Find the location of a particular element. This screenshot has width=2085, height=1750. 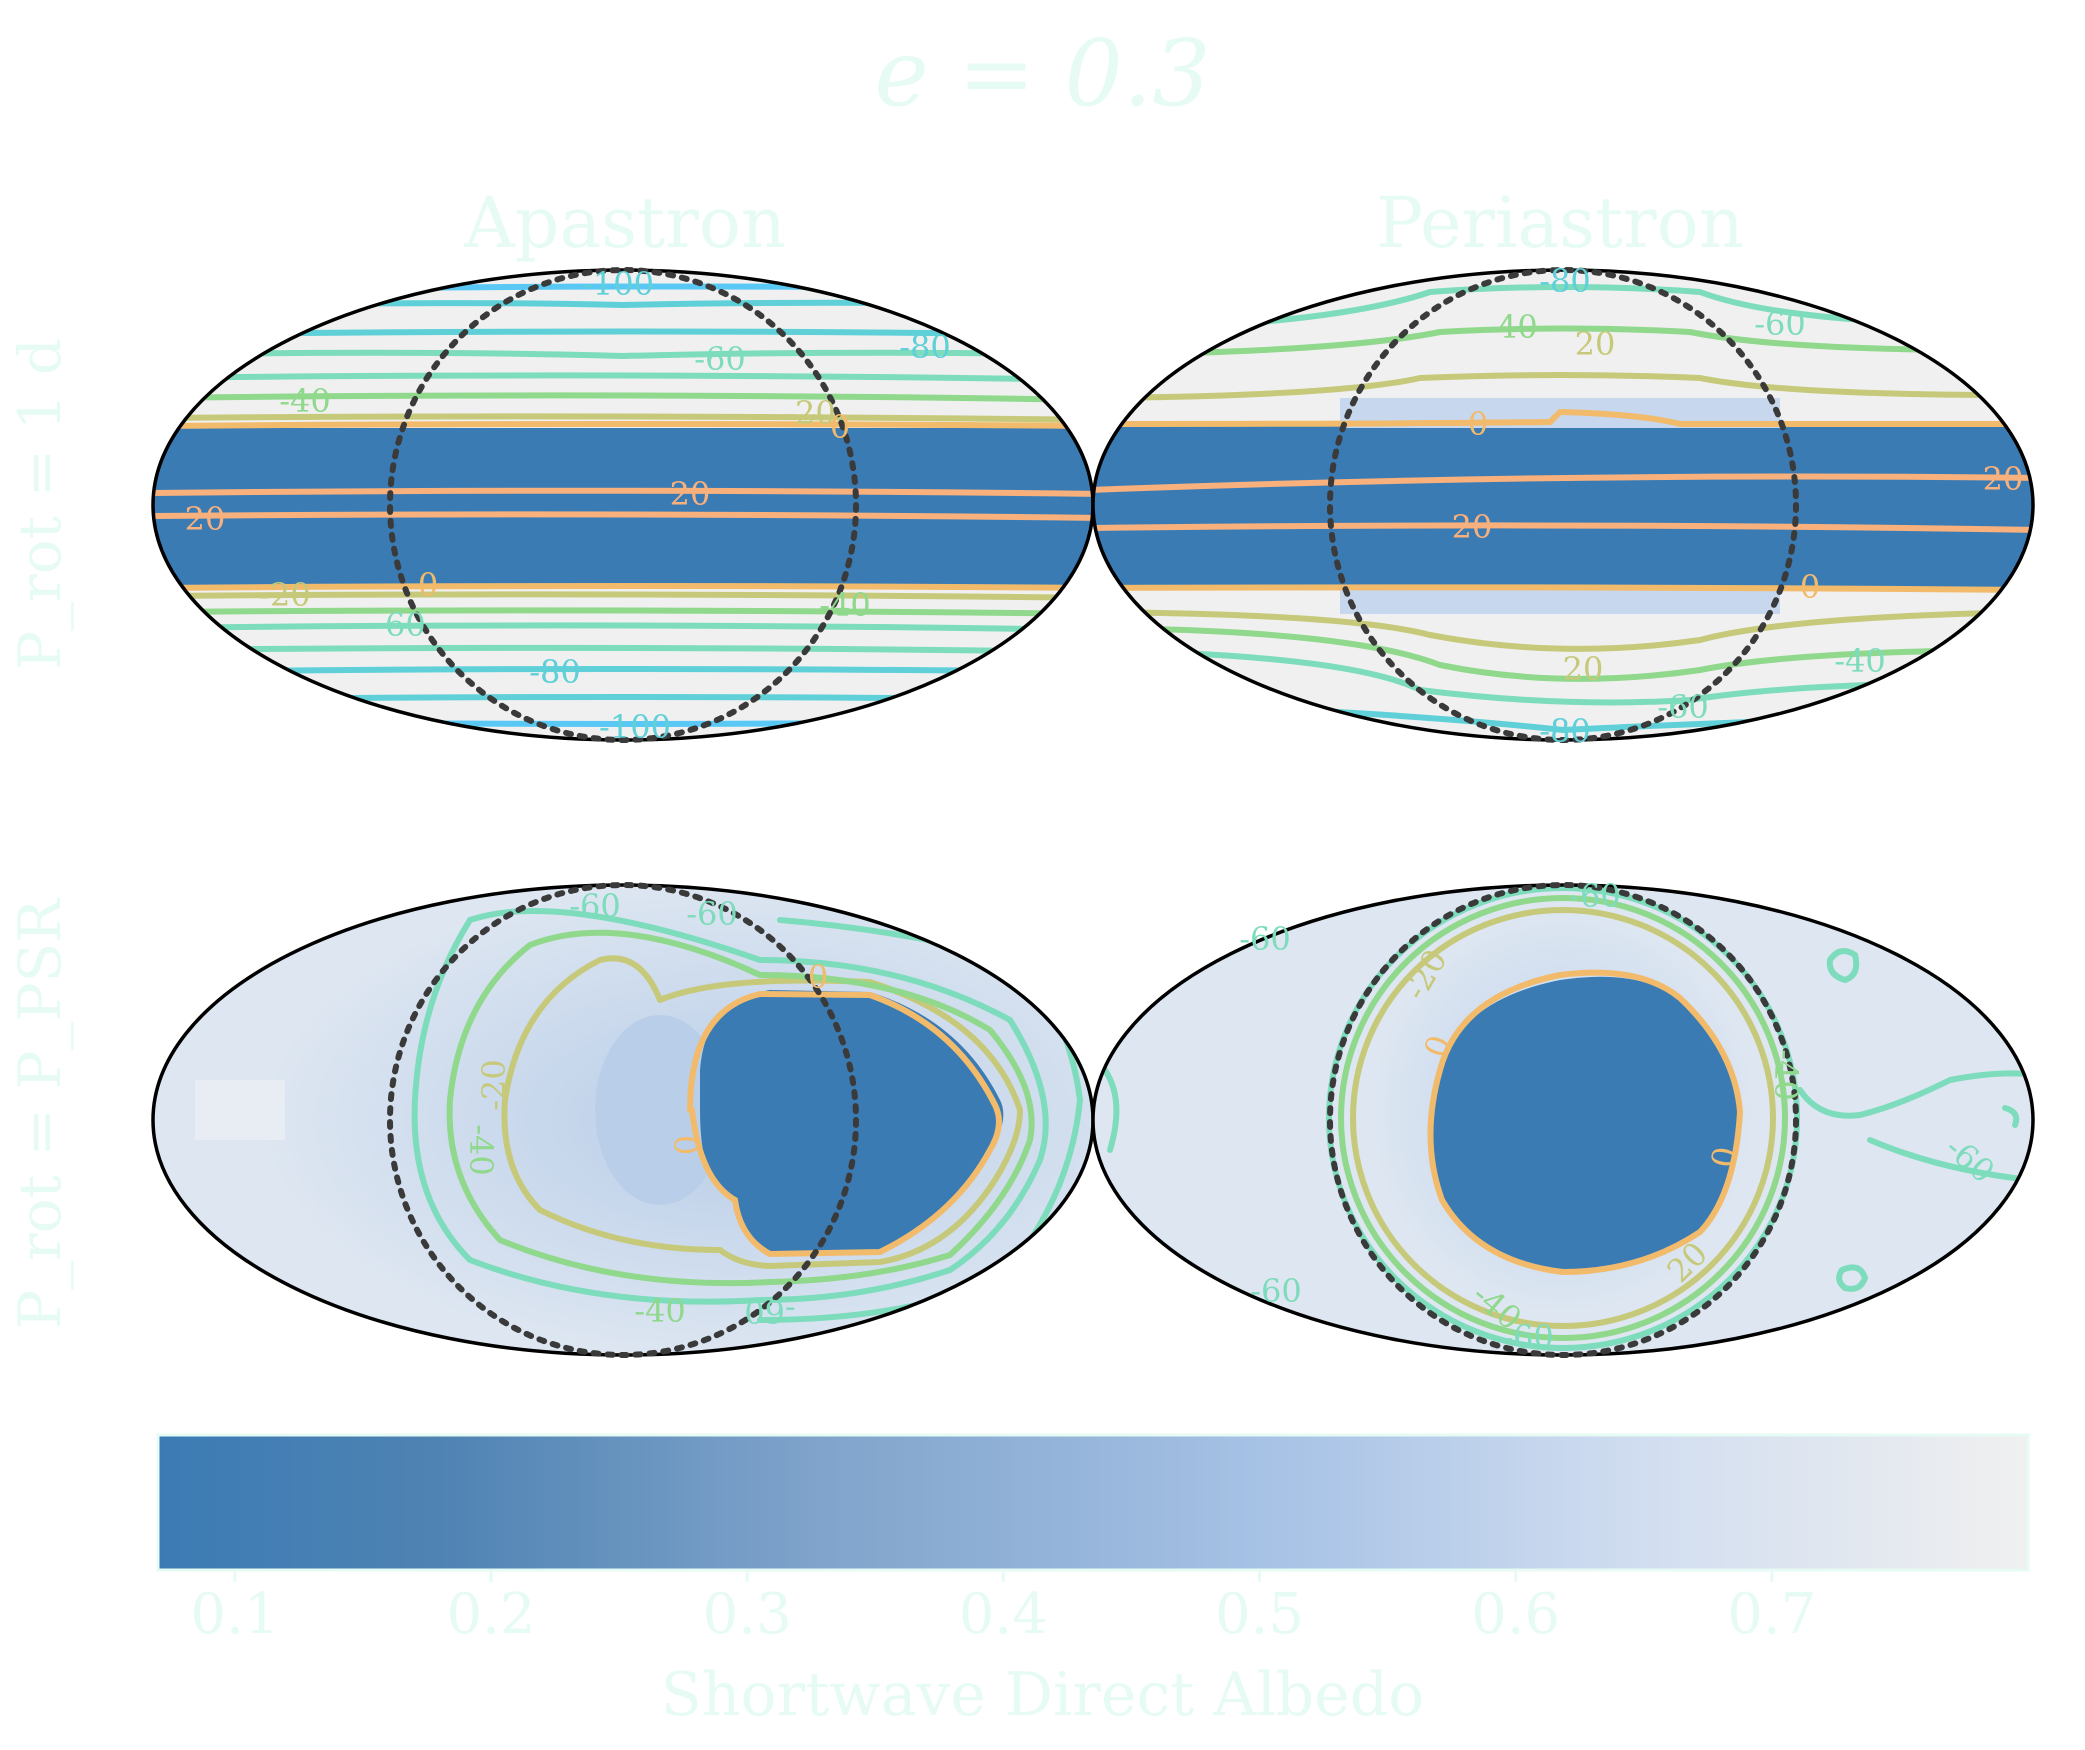

colorbar-tick-label: 0.1 is located at coordinates (235, 1614).